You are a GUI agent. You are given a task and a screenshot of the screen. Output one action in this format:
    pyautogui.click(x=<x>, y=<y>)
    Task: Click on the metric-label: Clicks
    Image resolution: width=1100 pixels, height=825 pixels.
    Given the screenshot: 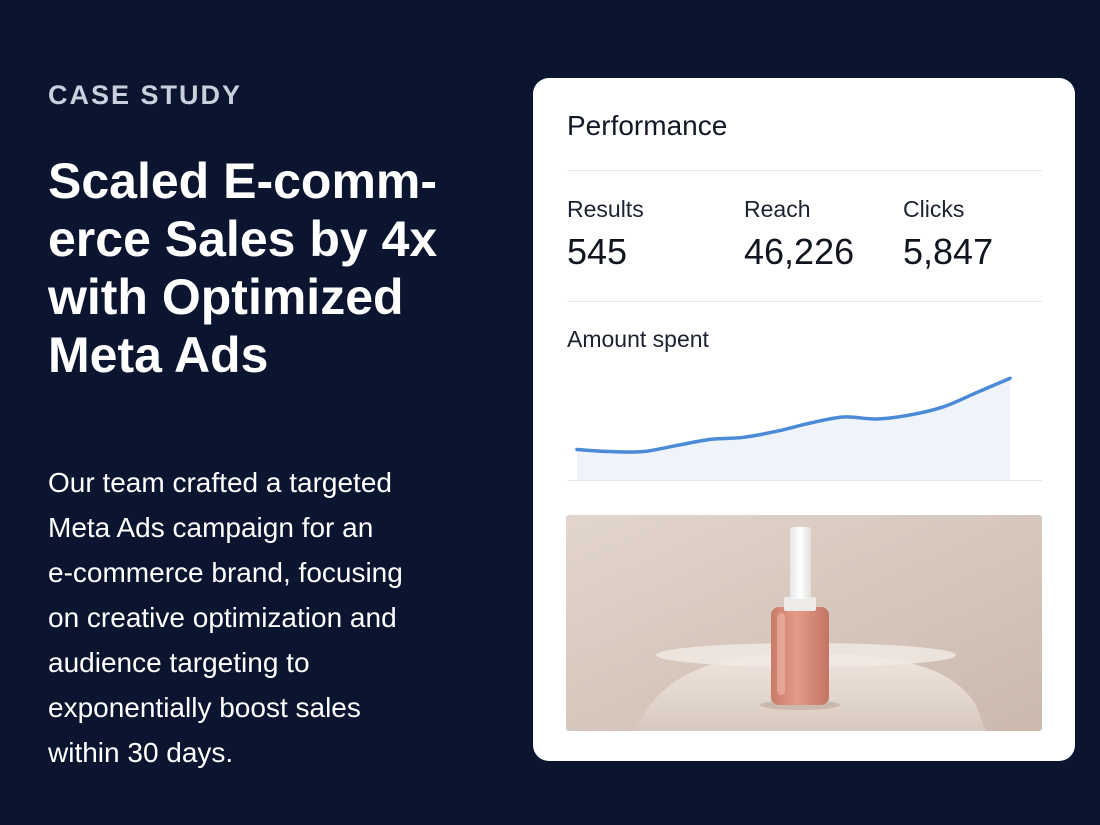 What is the action you would take?
    pyautogui.click(x=934, y=209)
    